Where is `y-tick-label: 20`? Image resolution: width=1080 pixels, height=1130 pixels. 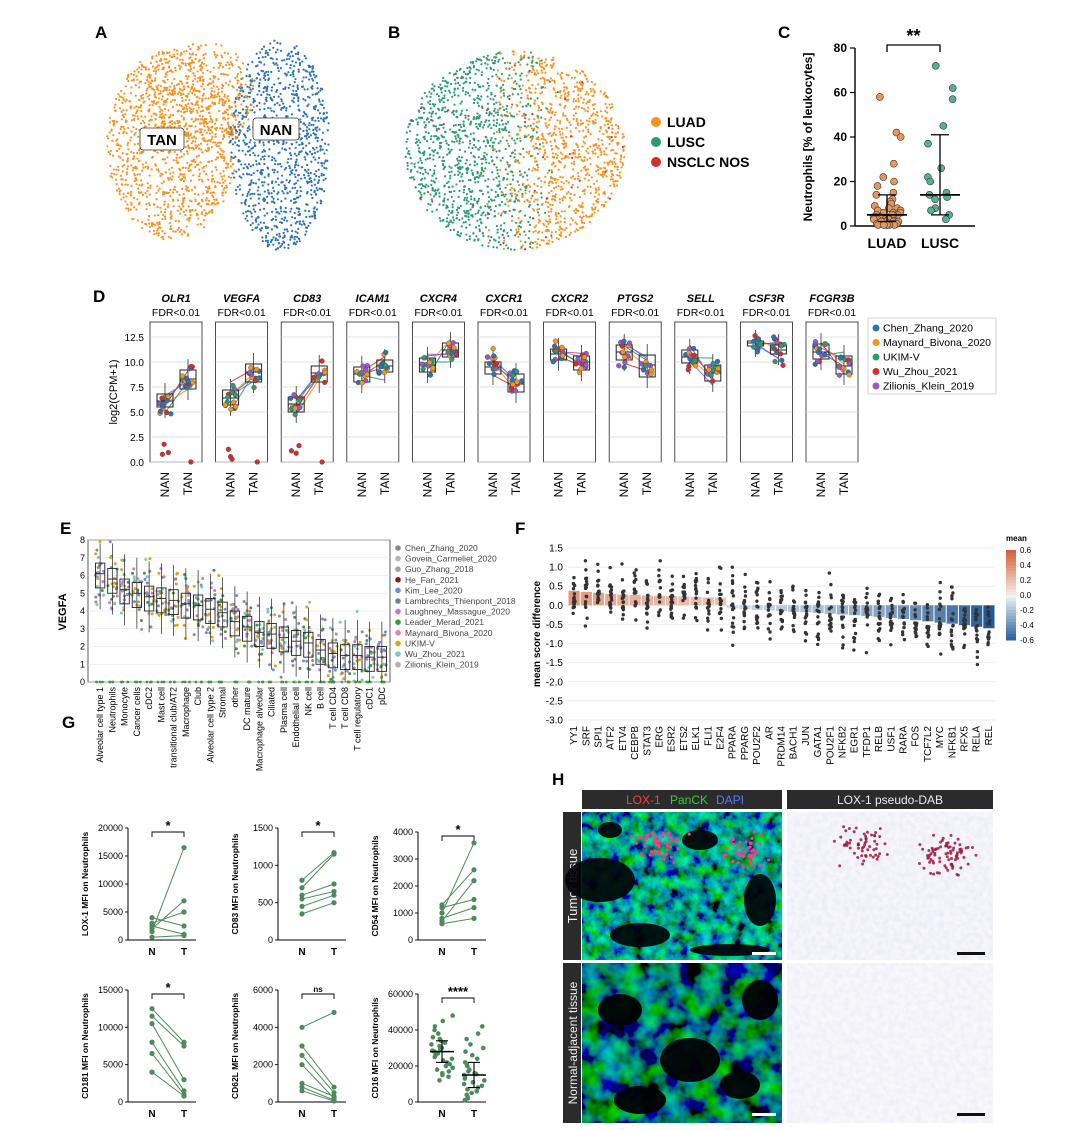 y-tick-label: 20 is located at coordinates (841, 182).